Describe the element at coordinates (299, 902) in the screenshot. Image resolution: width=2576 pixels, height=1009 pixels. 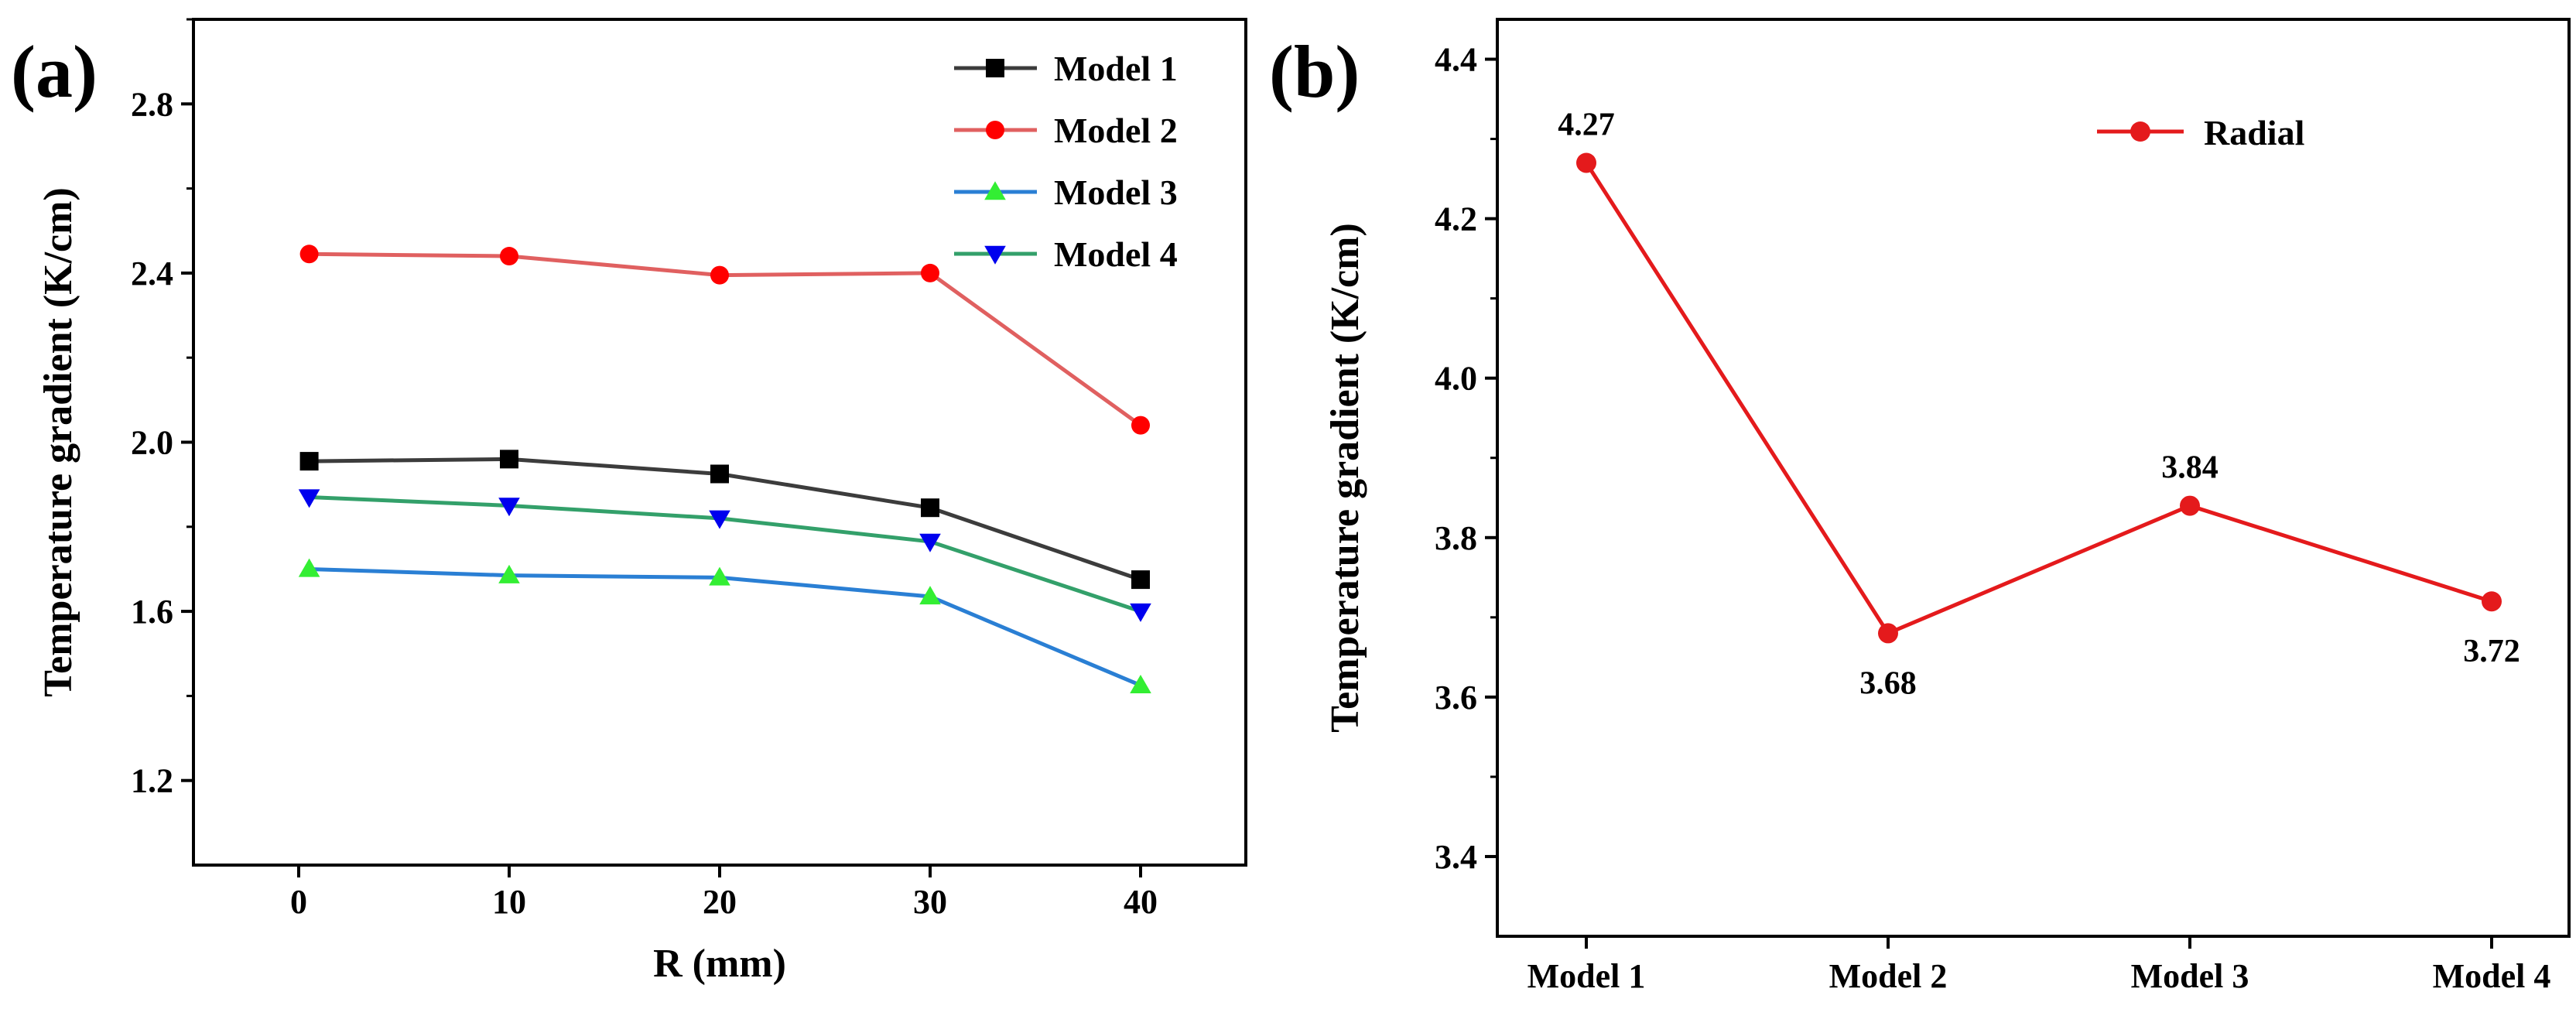
I see `x-tick-label: 0` at that location.